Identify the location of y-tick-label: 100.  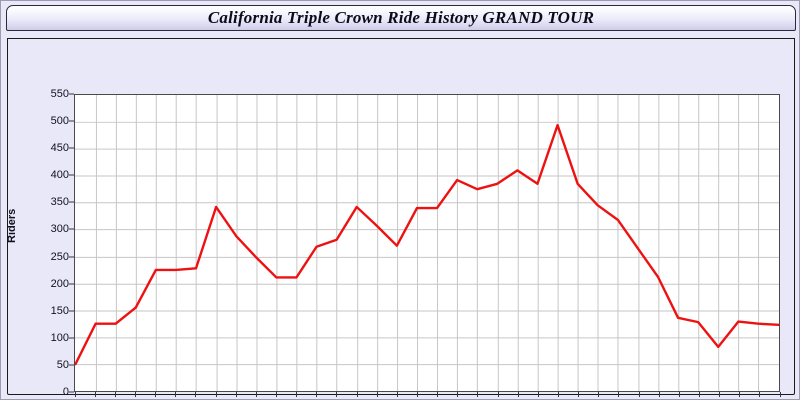
(59, 337).